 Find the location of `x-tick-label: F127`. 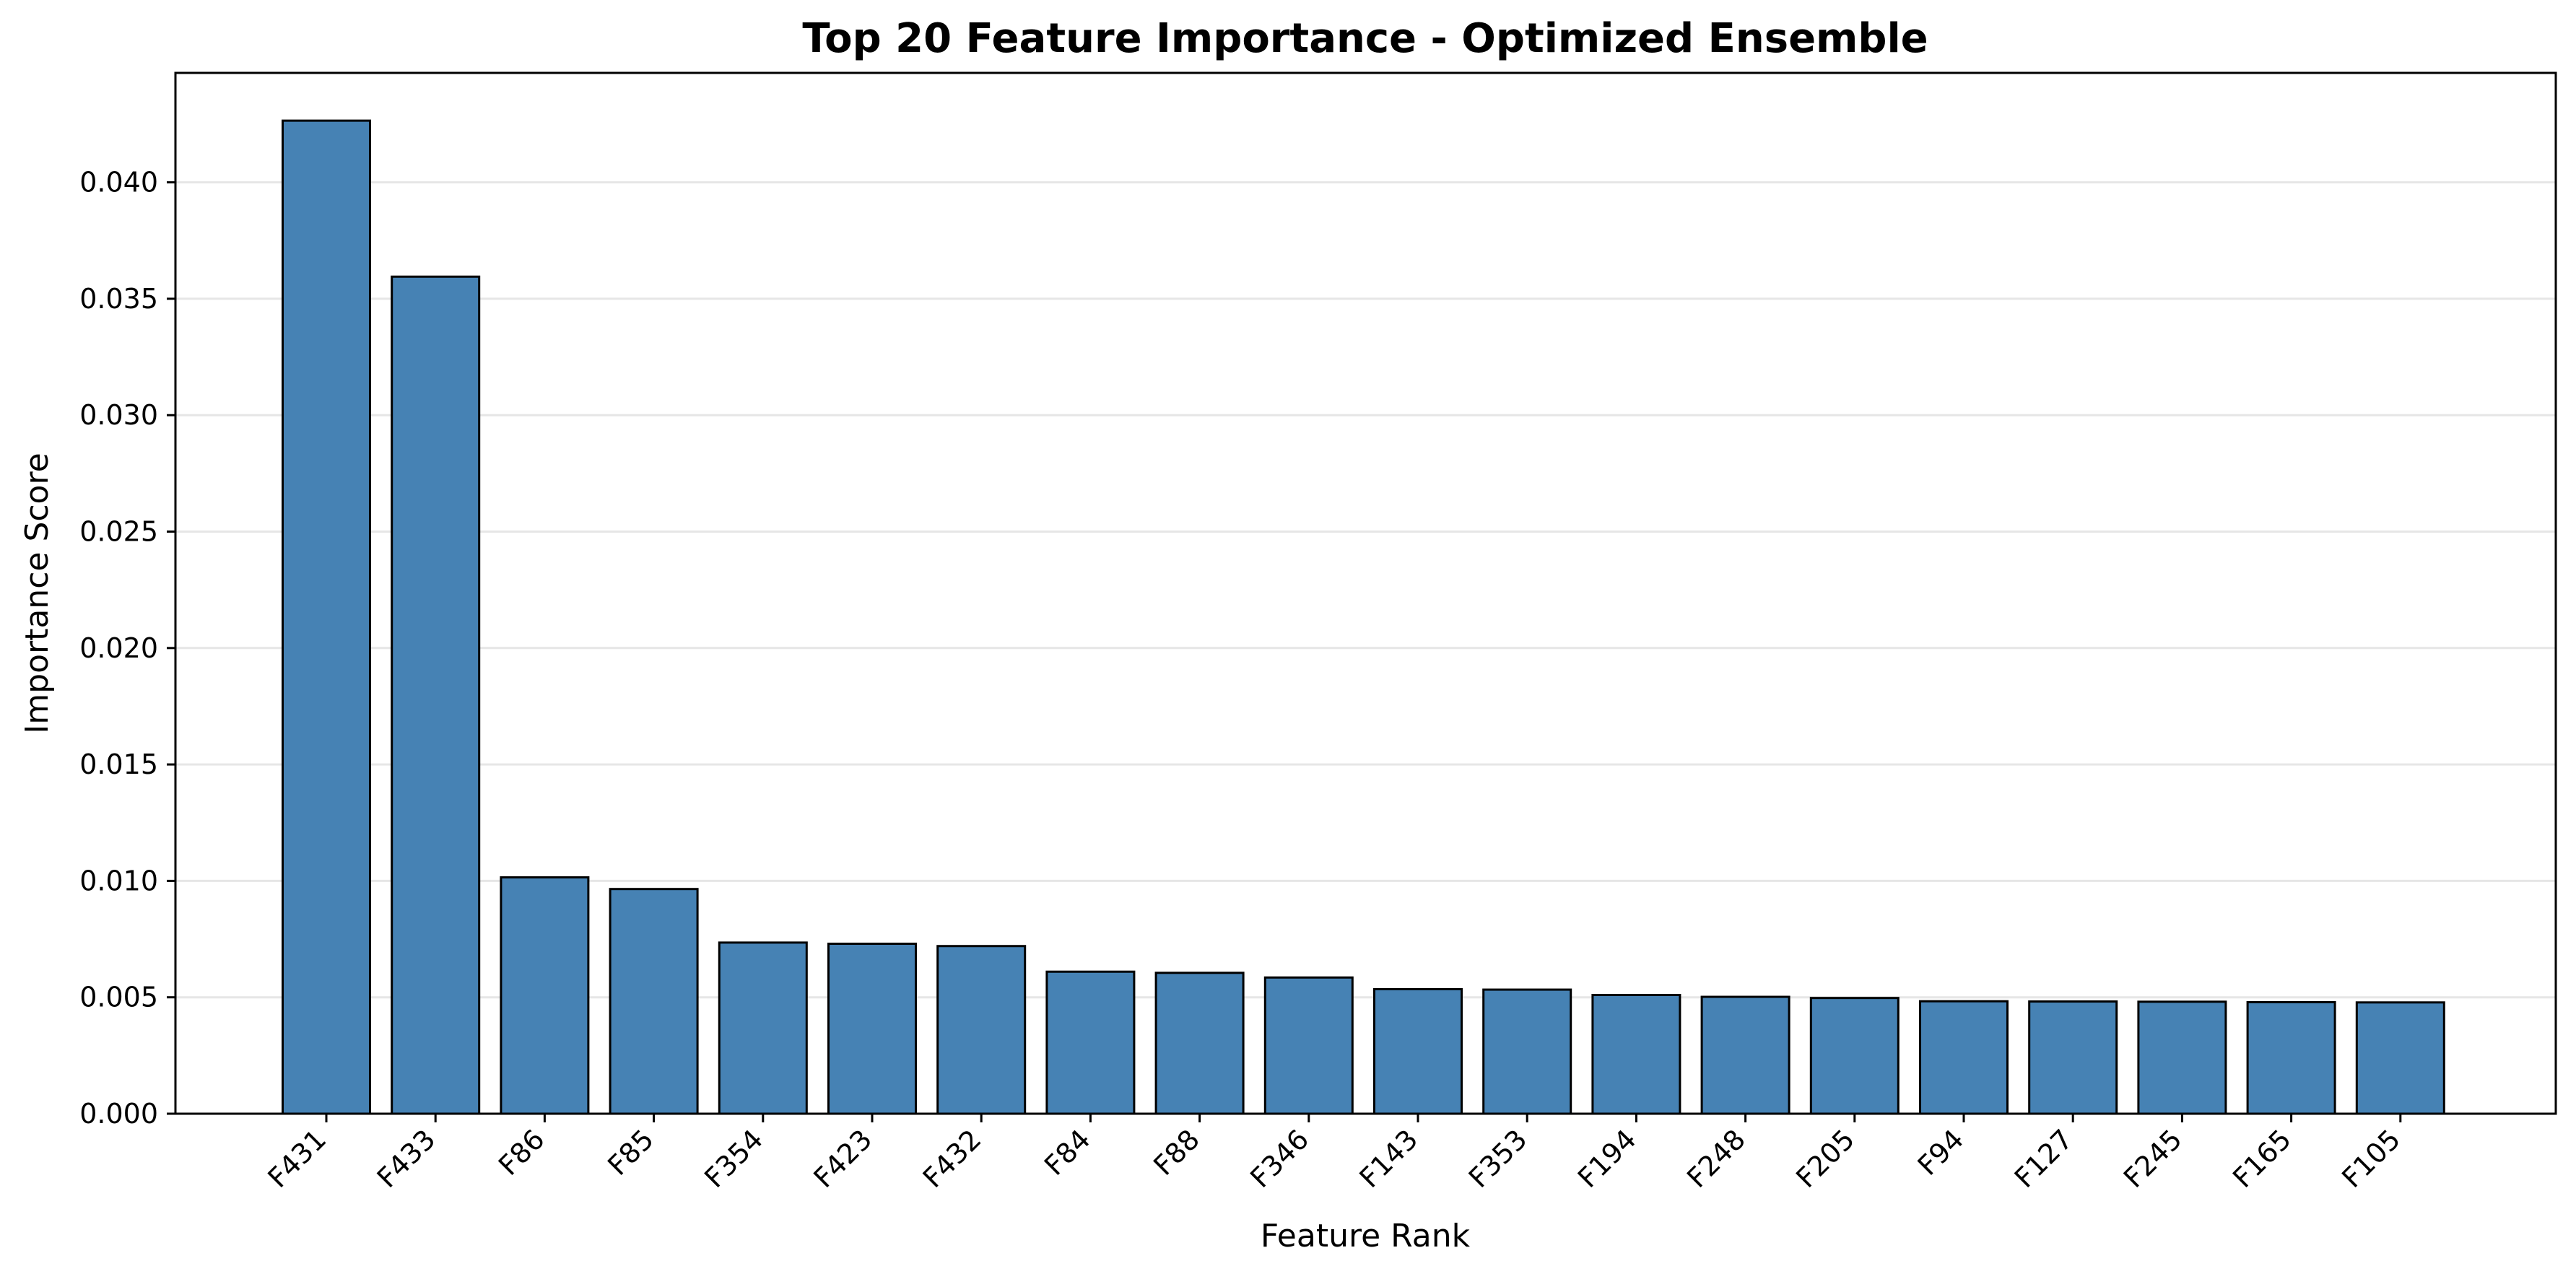

x-tick-label: F127 is located at coordinates (2044, 1158).